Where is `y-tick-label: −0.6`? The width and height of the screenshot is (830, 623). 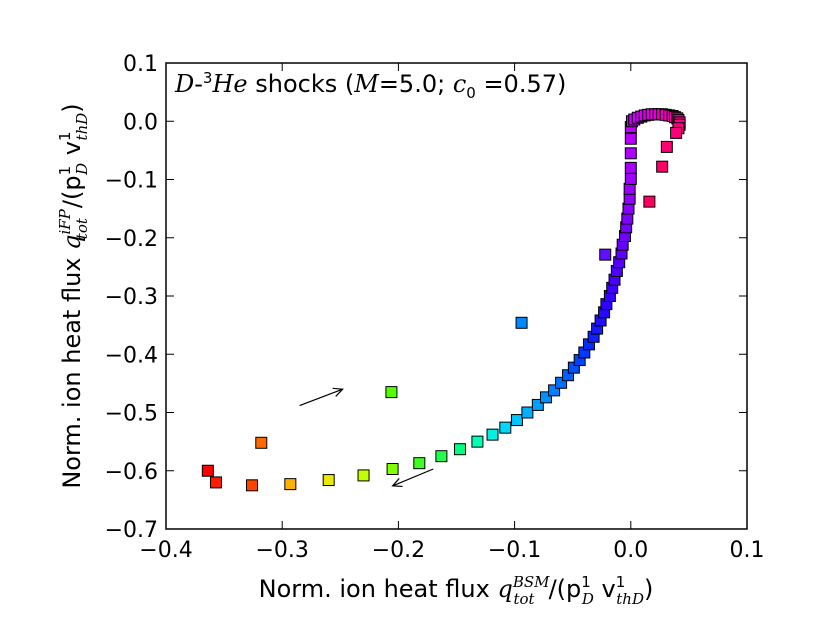 y-tick-label: −0.6 is located at coordinates (131, 472).